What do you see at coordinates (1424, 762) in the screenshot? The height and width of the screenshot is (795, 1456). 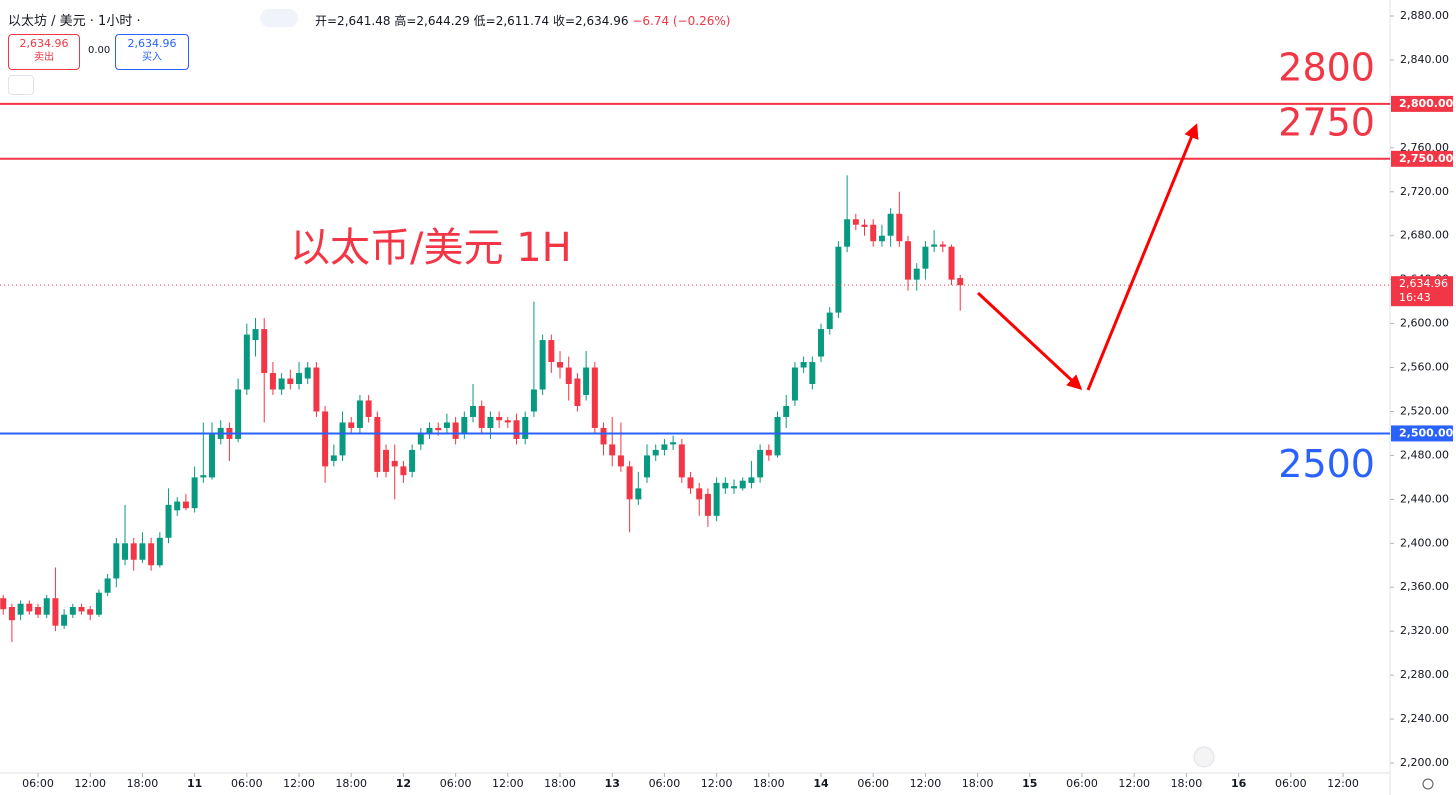 I see `y-tick-label: 2,200.00` at bounding box center [1424, 762].